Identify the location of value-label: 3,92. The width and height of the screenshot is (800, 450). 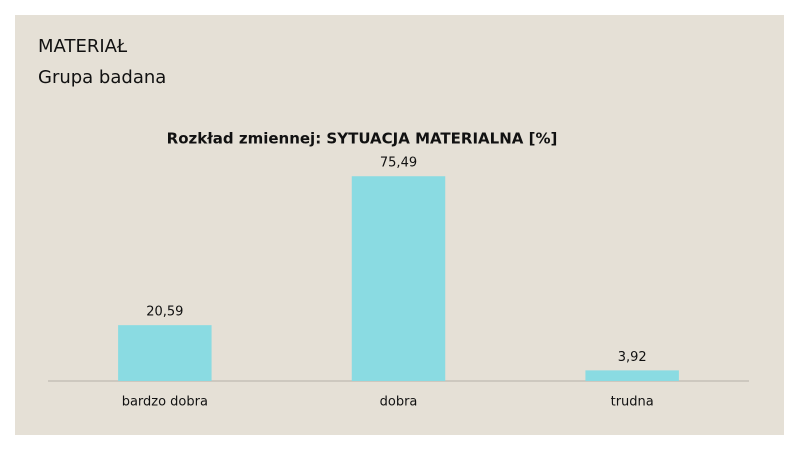
(632, 357).